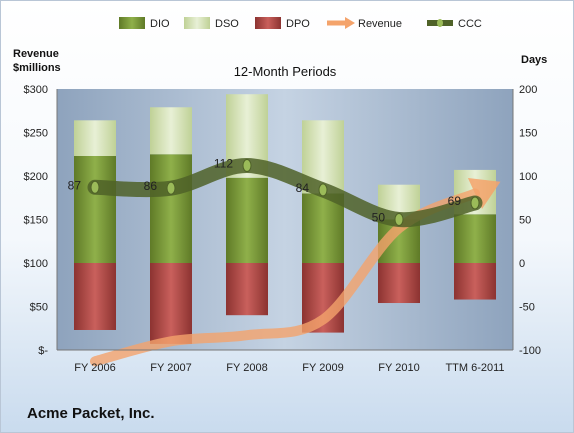  What do you see at coordinates (530, 351) in the screenshot?
I see `right-tick-label: -100` at bounding box center [530, 351].